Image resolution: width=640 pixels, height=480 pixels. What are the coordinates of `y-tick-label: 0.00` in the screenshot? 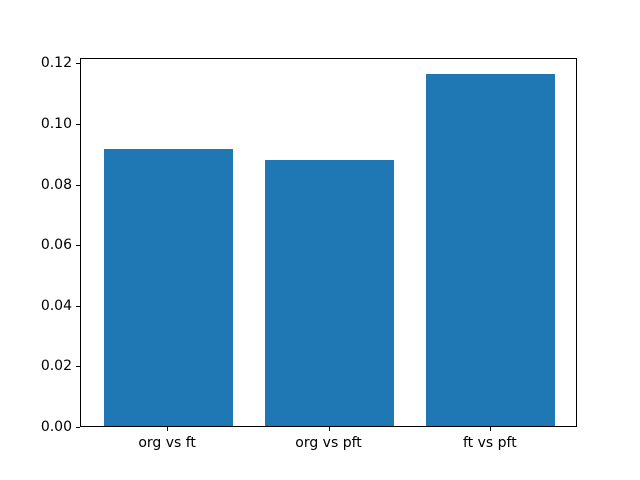 It's located at (56, 427).